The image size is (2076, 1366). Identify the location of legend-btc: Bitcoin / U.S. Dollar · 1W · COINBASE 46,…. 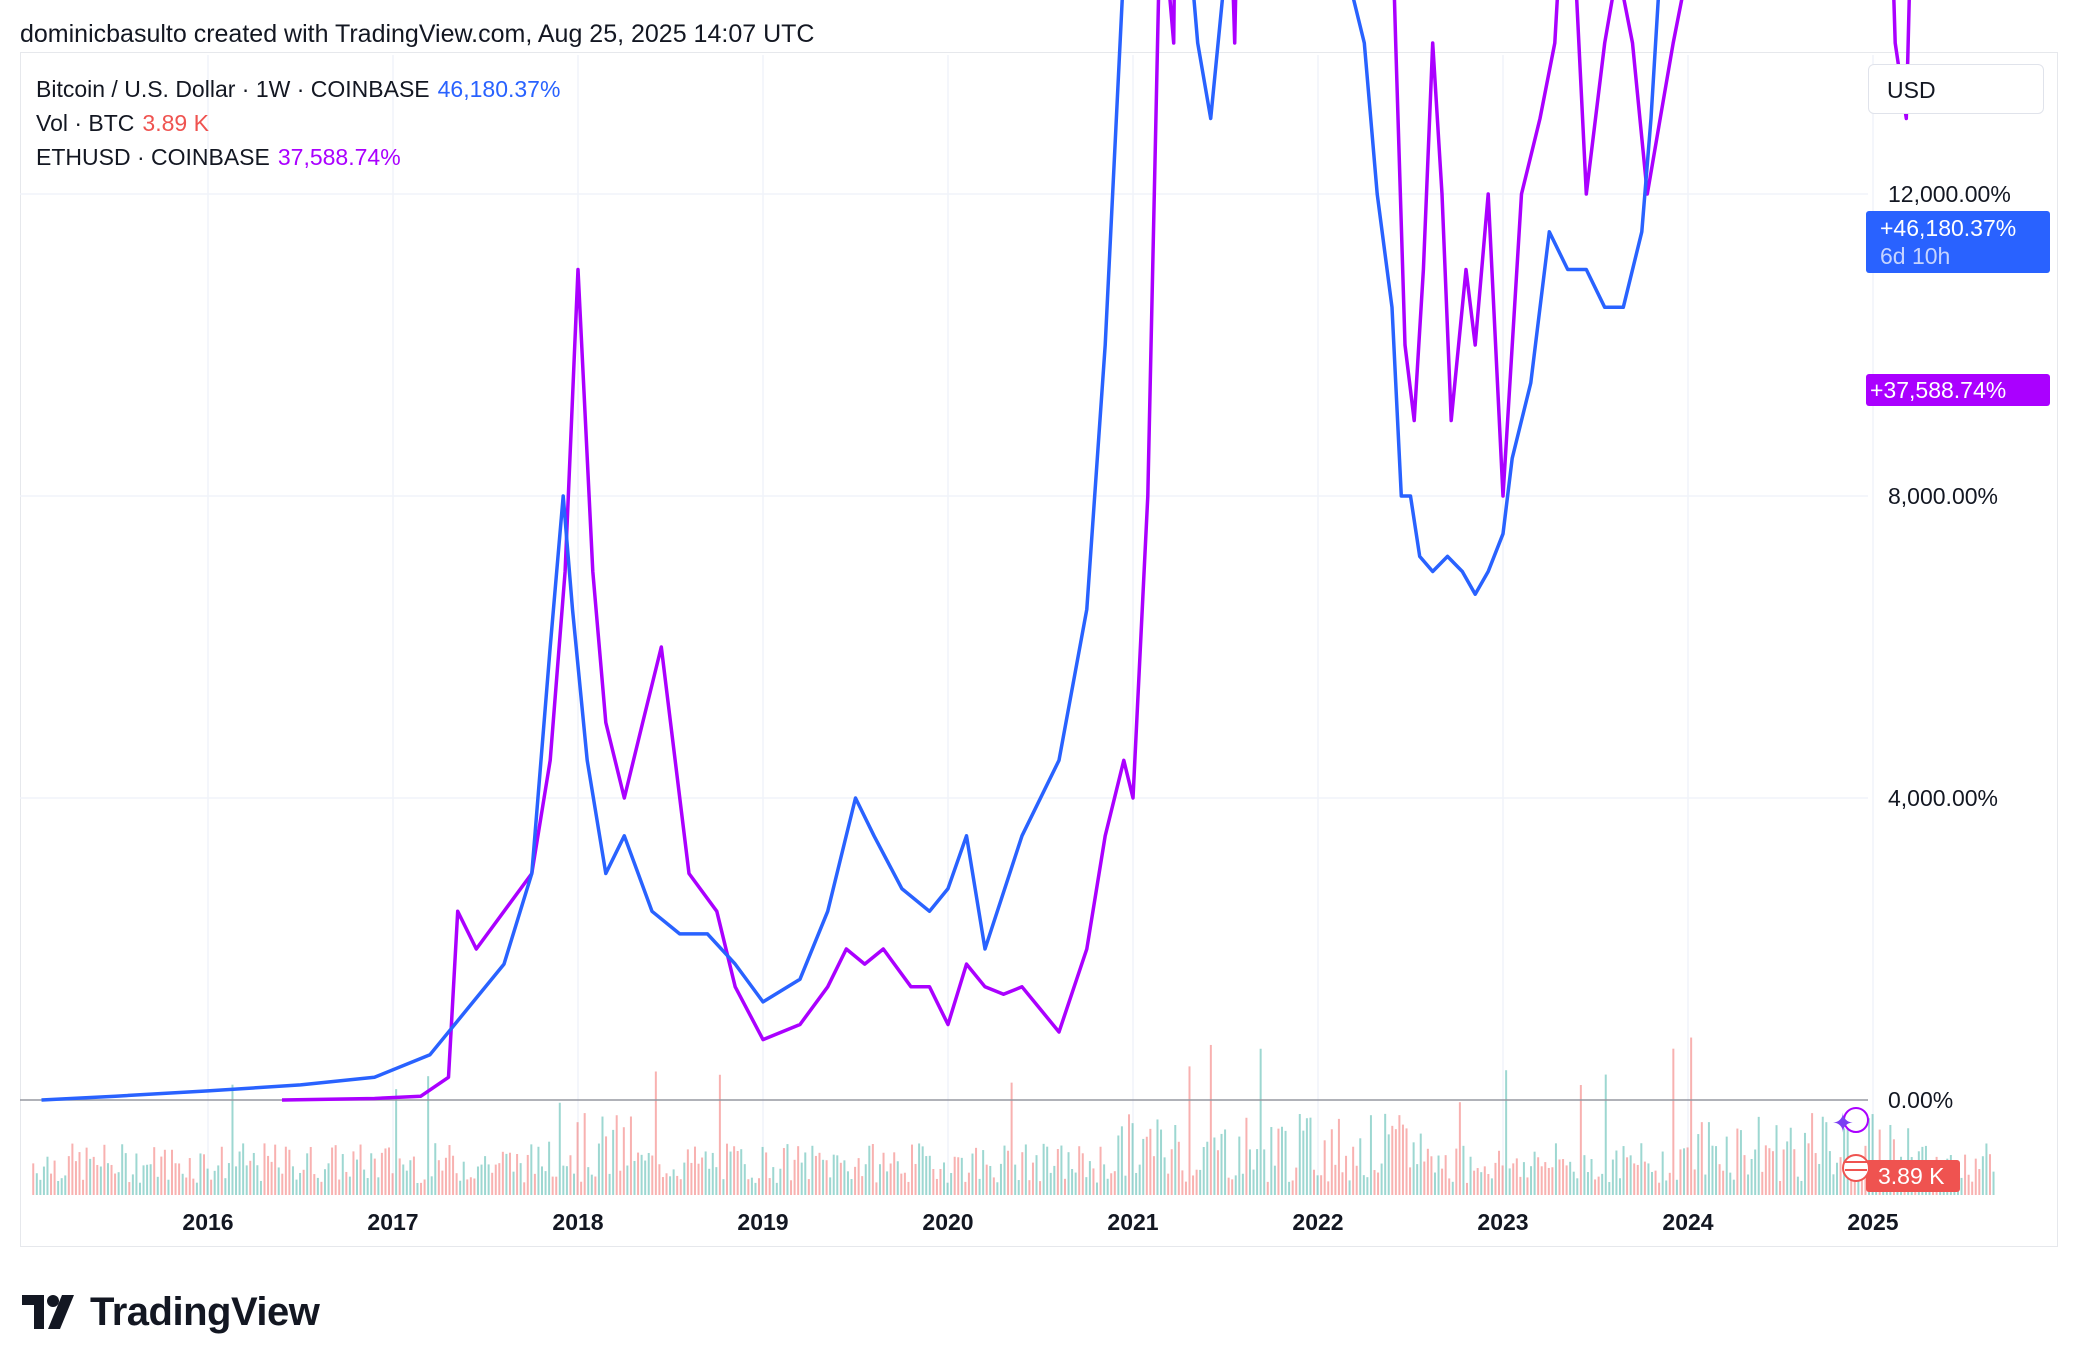
(298, 89).